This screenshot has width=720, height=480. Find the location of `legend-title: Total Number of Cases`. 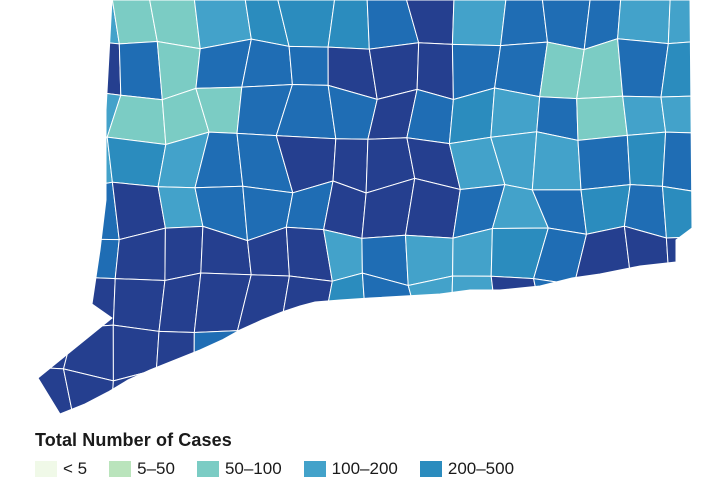

legend-title: Total Number of Cases is located at coordinates (133, 440).